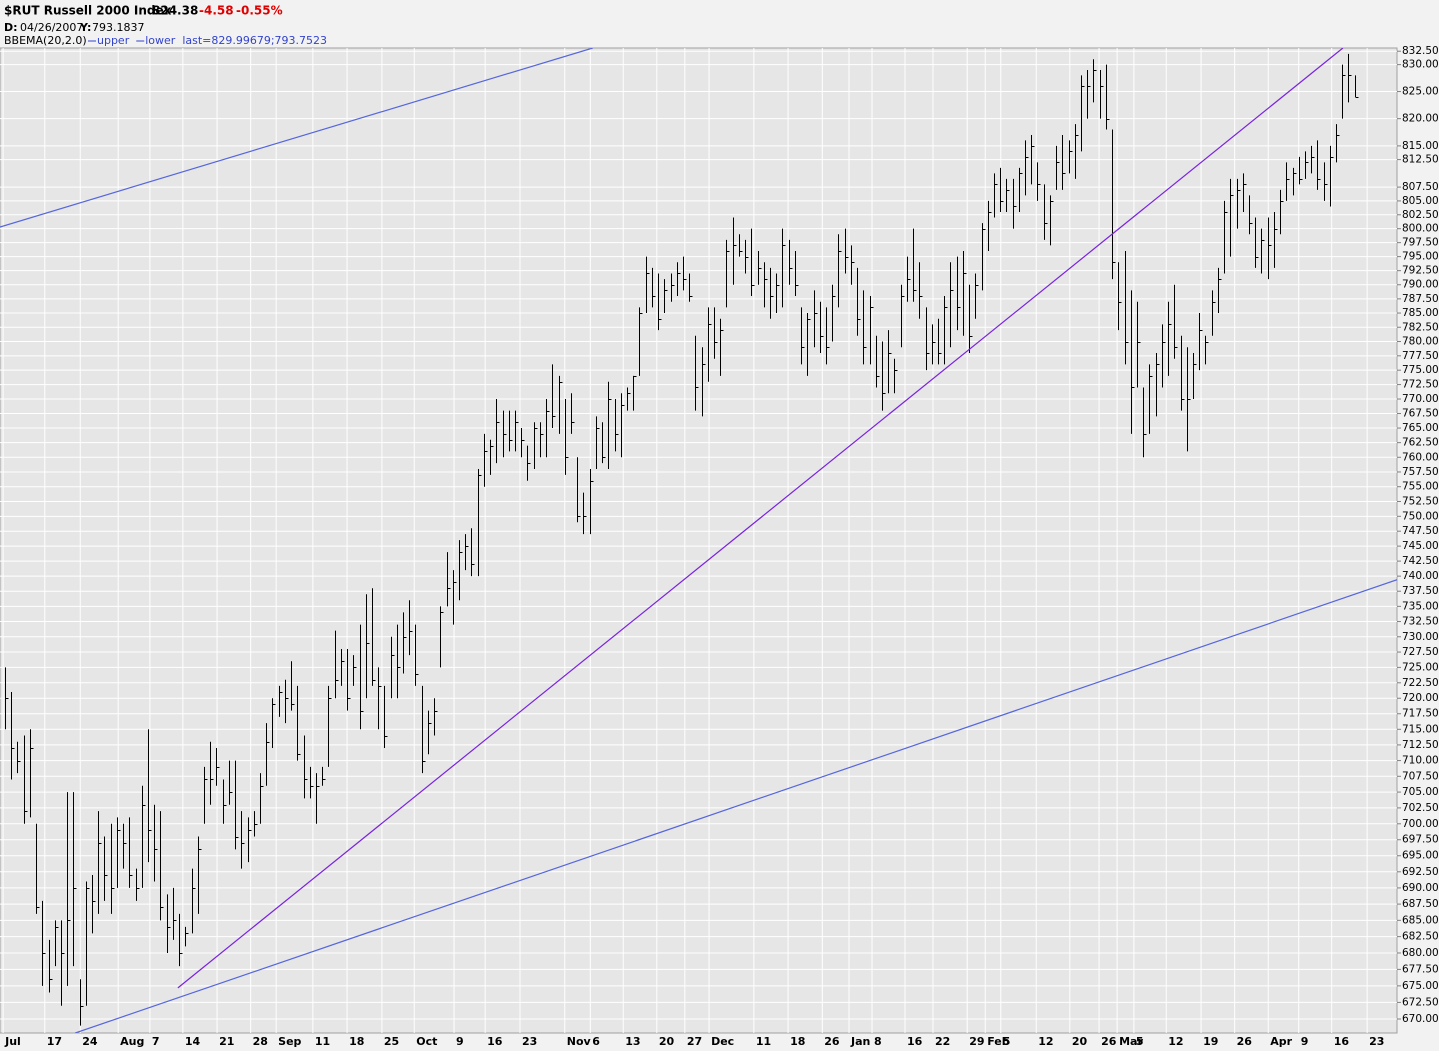  Describe the element at coordinates (54, 1041) in the screenshot. I see `x-tick-label: 17` at that location.